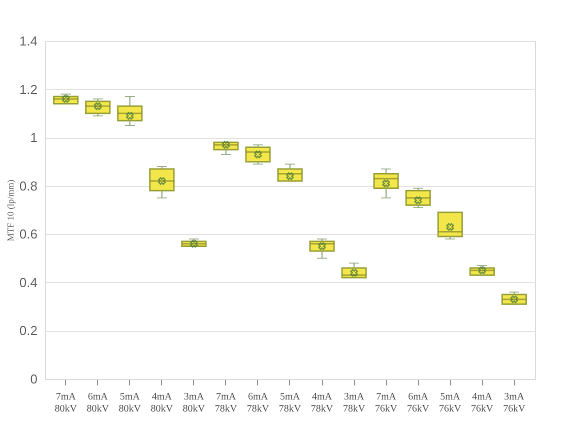  Describe the element at coordinates (98, 403) in the screenshot. I see `x-tick-label: 6mA 80kV` at that location.